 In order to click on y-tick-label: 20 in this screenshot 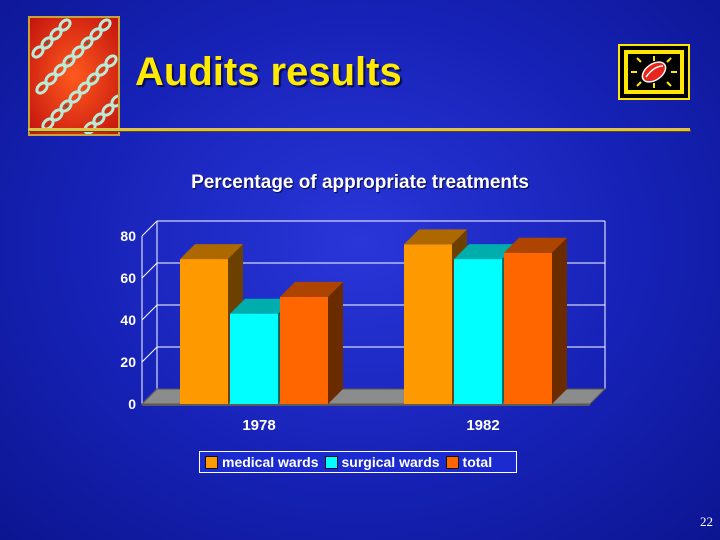, I will do `click(128, 362)`.